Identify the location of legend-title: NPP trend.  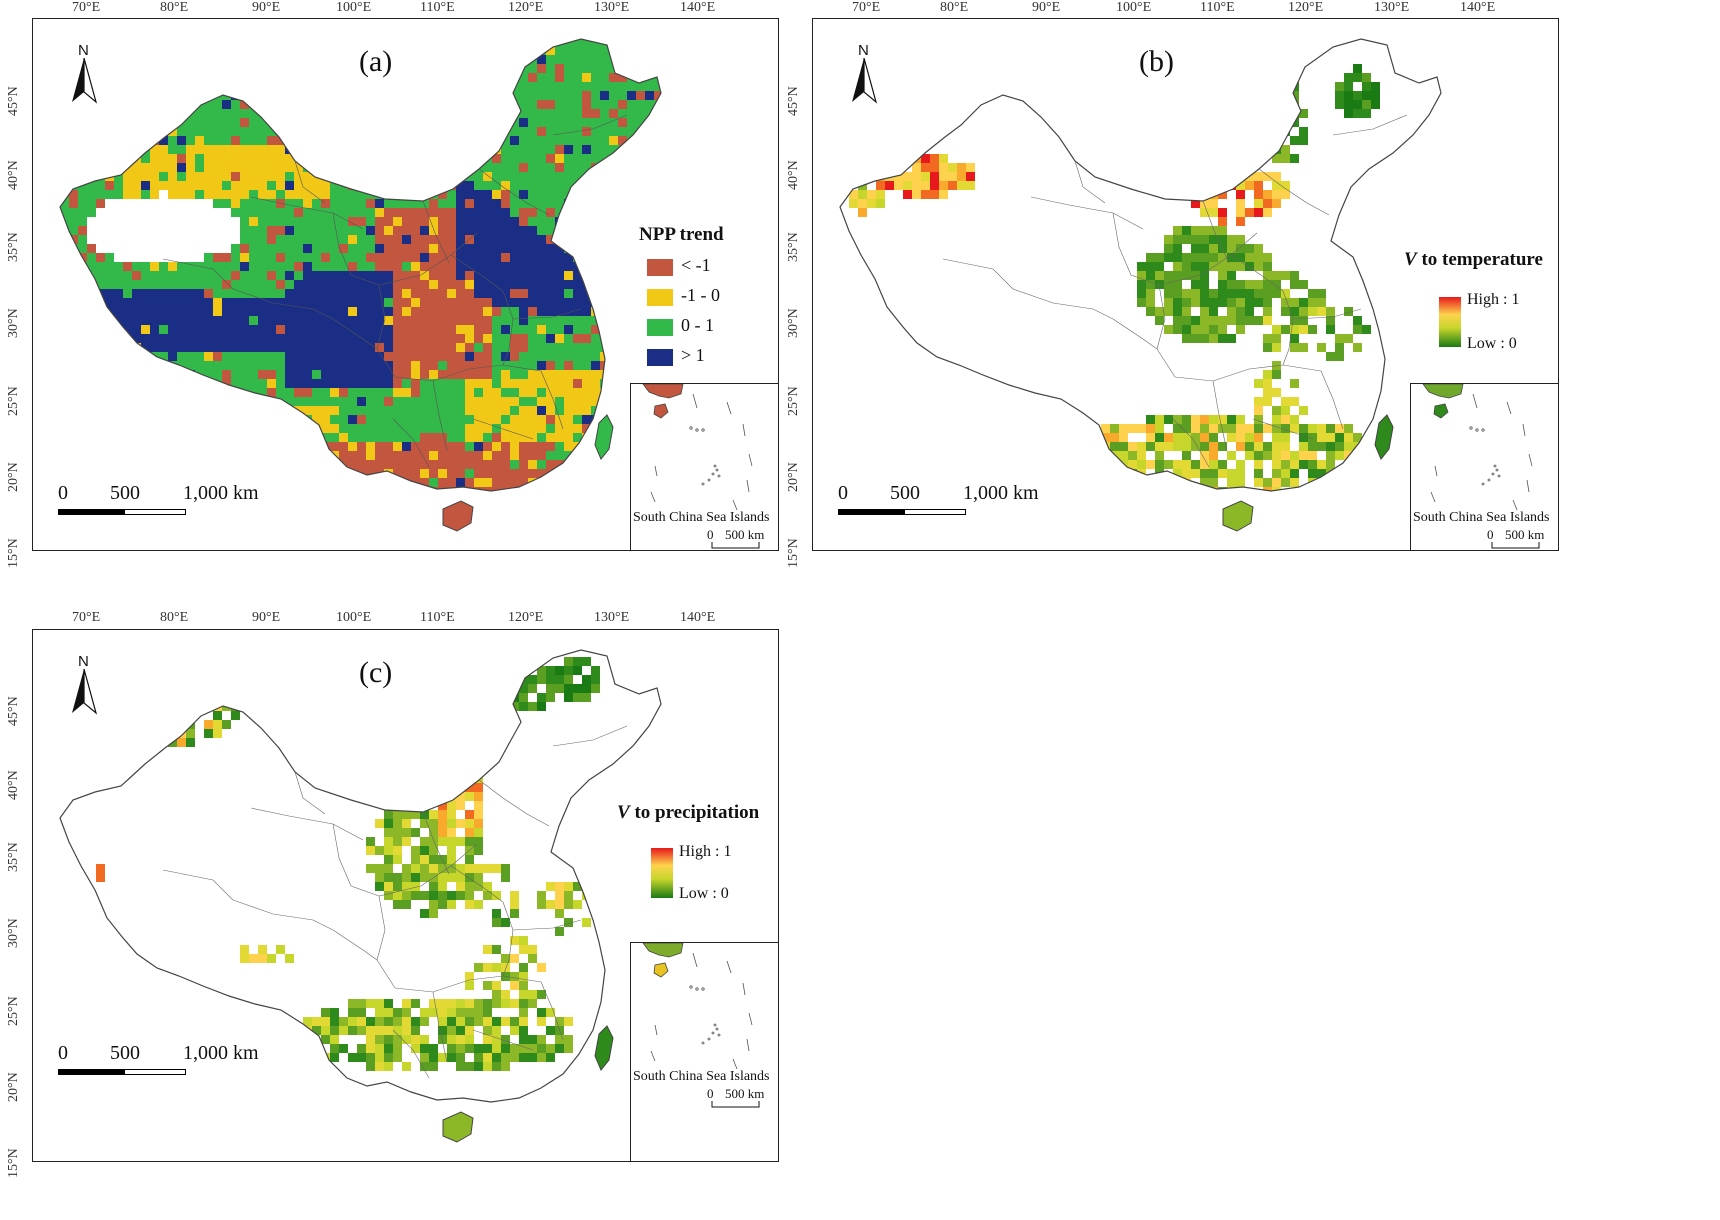
(681, 234).